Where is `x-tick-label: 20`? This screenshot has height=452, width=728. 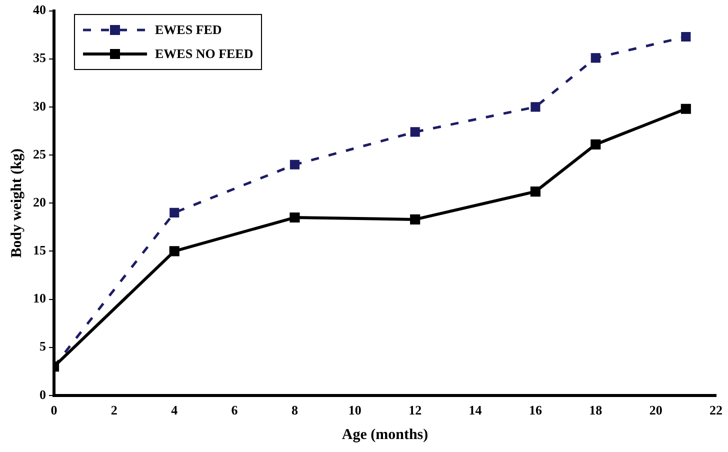 x-tick-label: 20 is located at coordinates (655, 410).